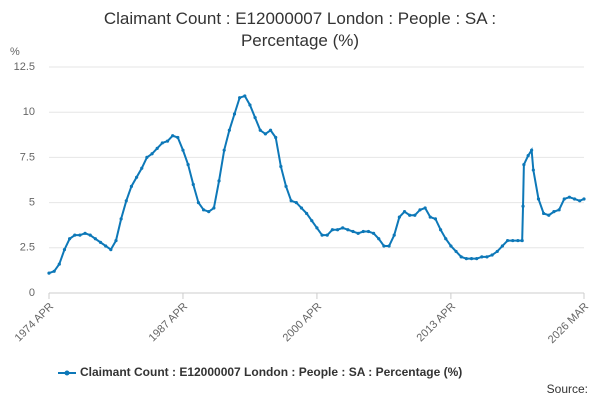 The image size is (600, 400). I want to click on x-tick-label: 1987 APR, so click(169, 323).